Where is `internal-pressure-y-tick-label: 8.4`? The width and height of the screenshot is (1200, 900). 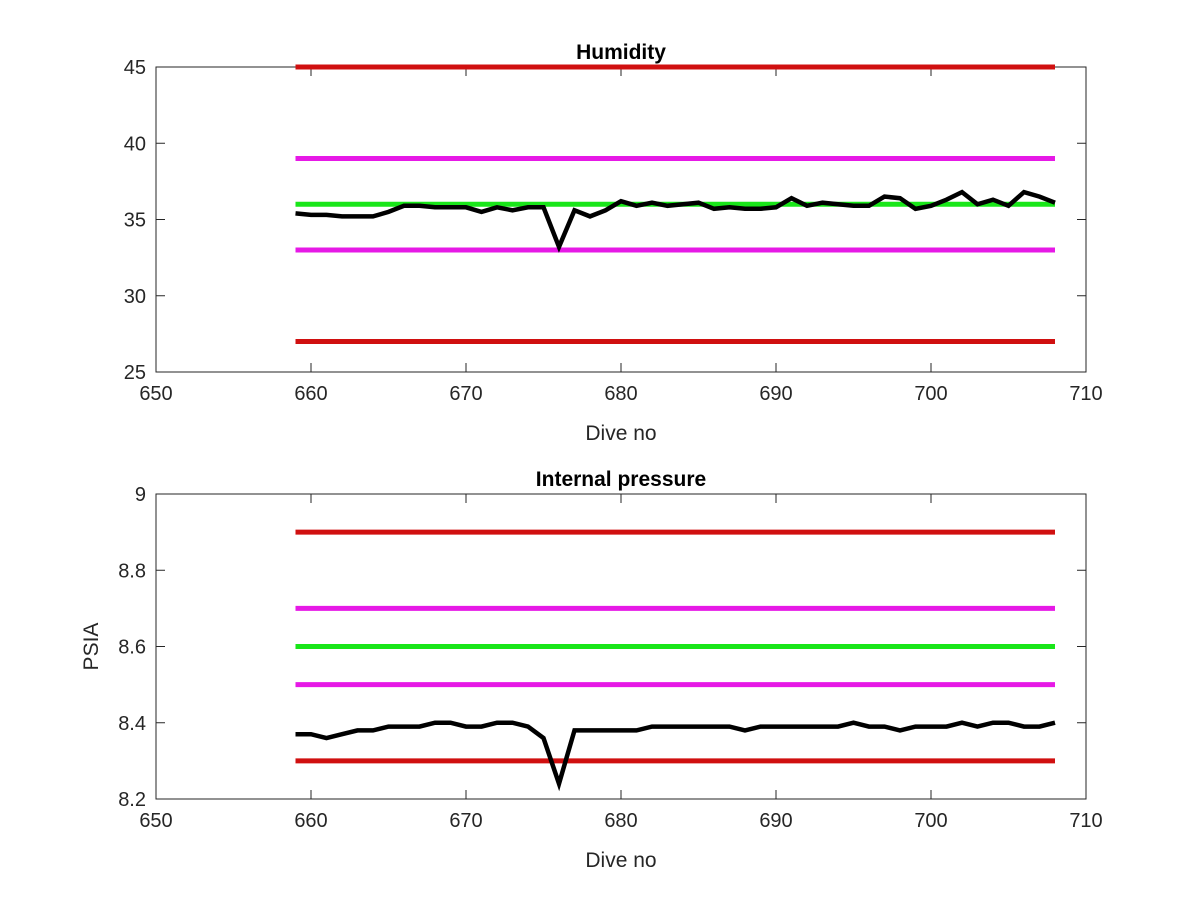
internal-pressure-y-tick-label: 8.4 is located at coordinates (132, 724).